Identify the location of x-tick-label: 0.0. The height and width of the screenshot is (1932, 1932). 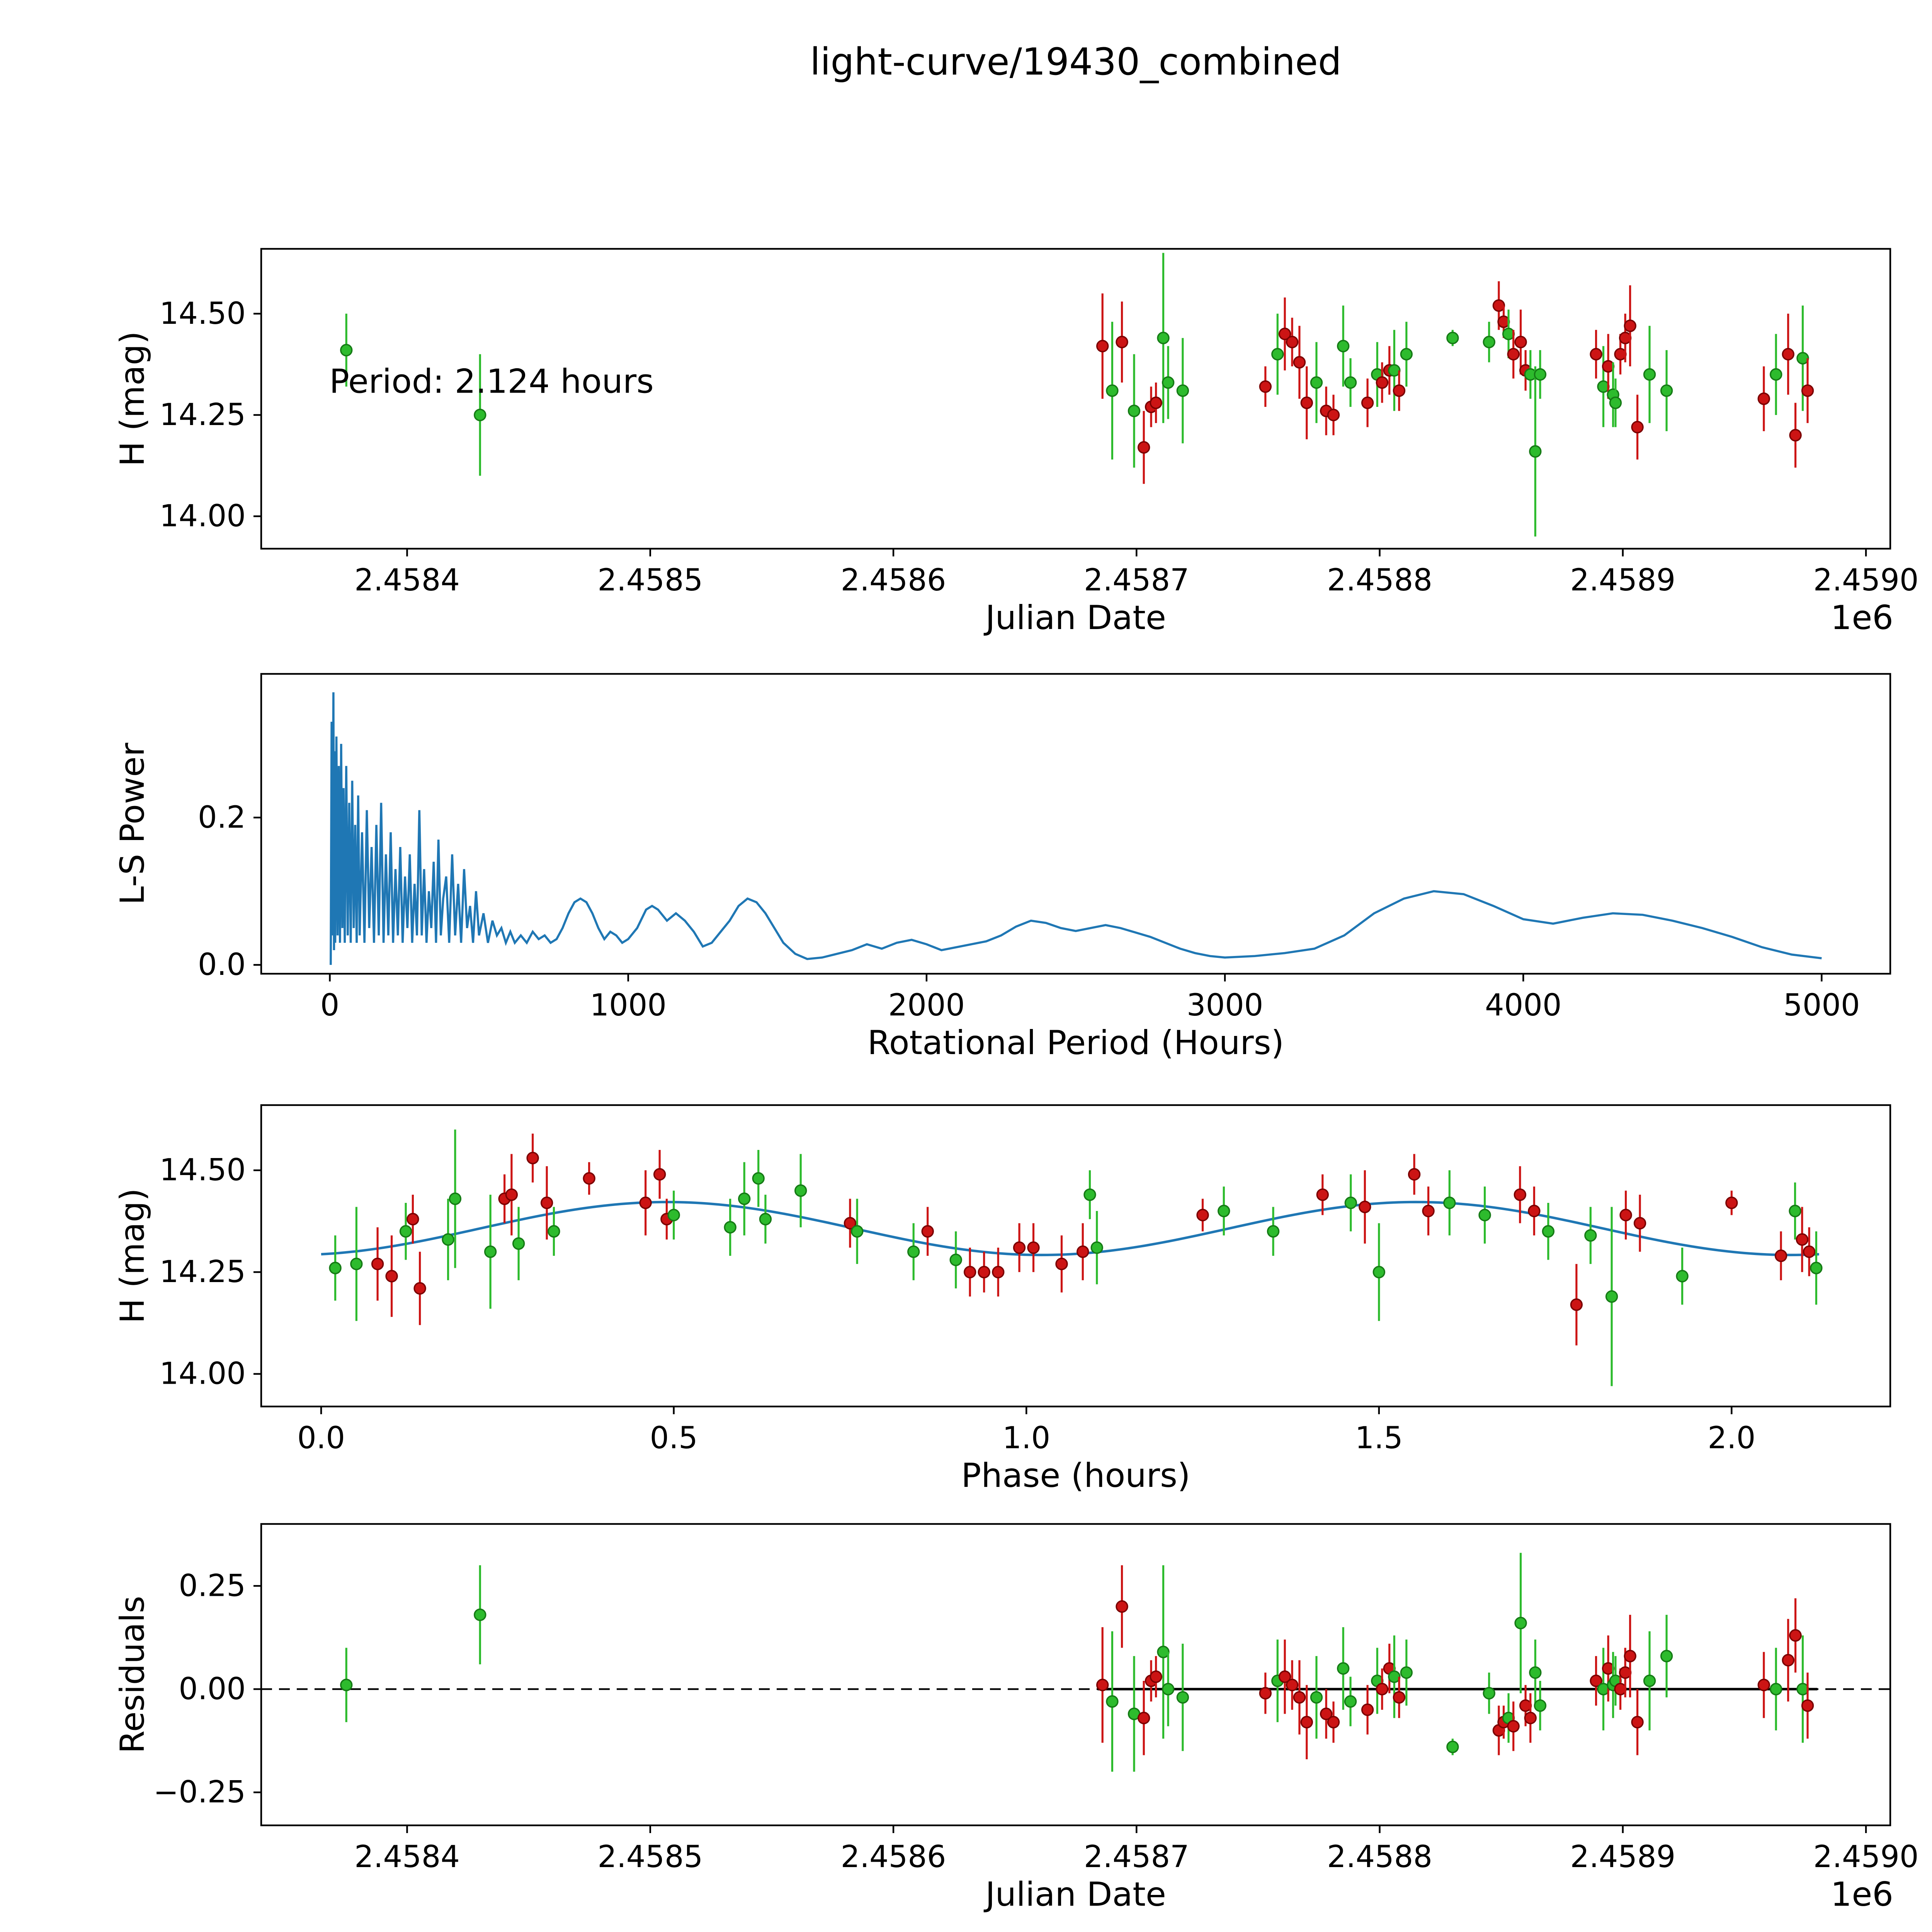
(321, 1439).